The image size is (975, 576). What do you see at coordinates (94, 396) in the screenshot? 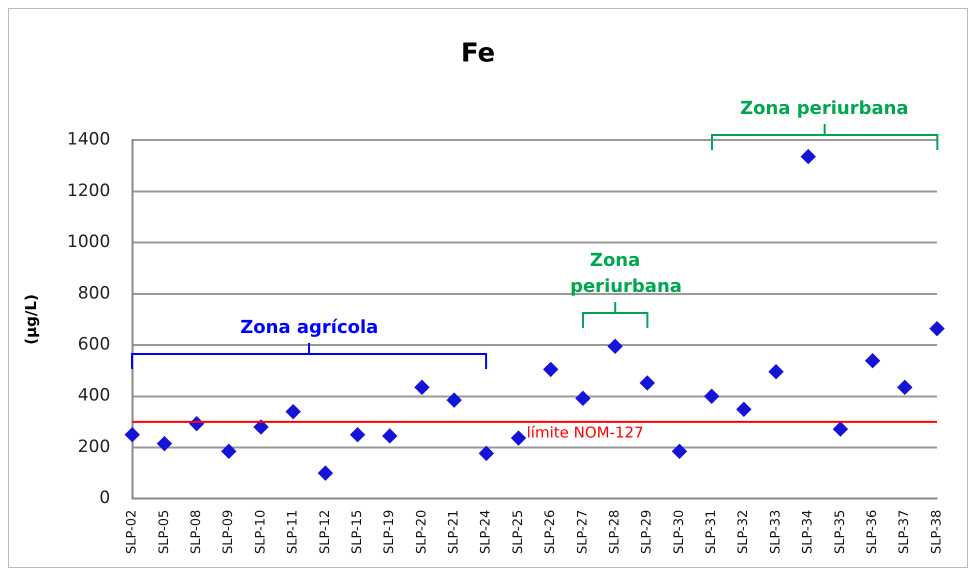
I see `y-tick-label: 400` at bounding box center [94, 396].